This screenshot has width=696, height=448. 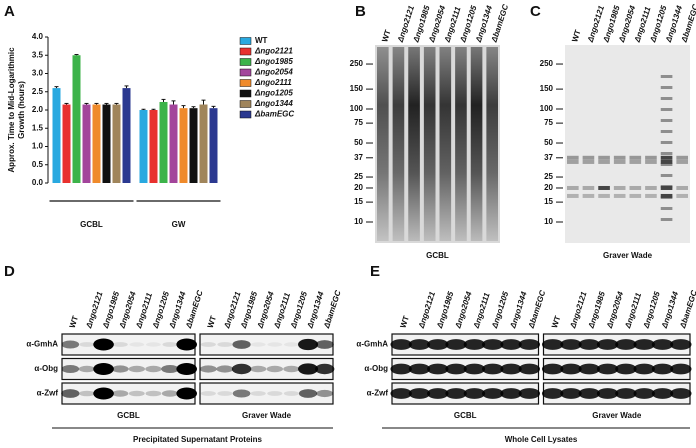 I want to click on marker-label: 75, so click(x=358, y=122).